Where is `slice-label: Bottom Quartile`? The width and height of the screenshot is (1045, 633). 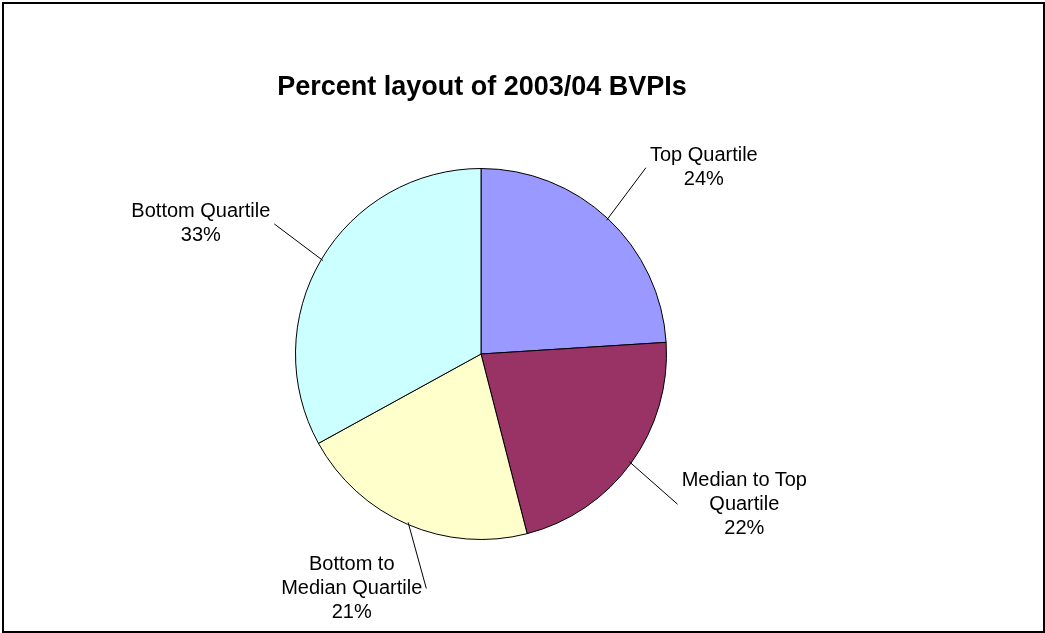
slice-label: Bottom Quartile is located at coordinates (201, 210).